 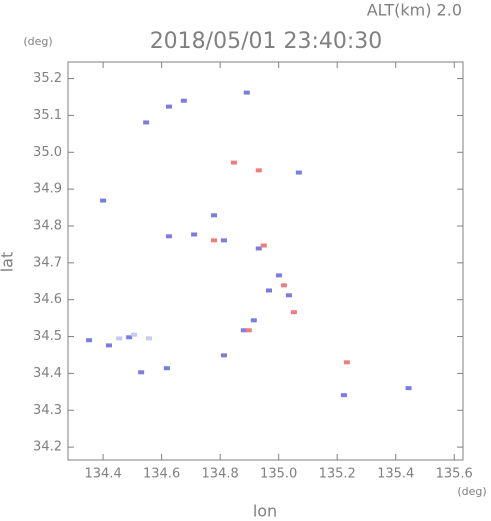 I want to click on y-tick-label: 34.7, so click(x=47, y=262).